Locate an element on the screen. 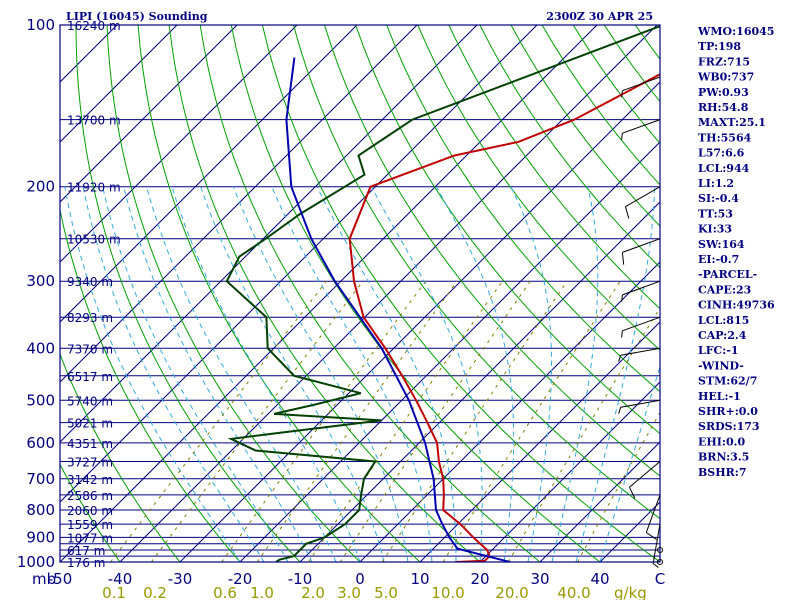  index-line: LI:1.2 is located at coordinates (716, 183).